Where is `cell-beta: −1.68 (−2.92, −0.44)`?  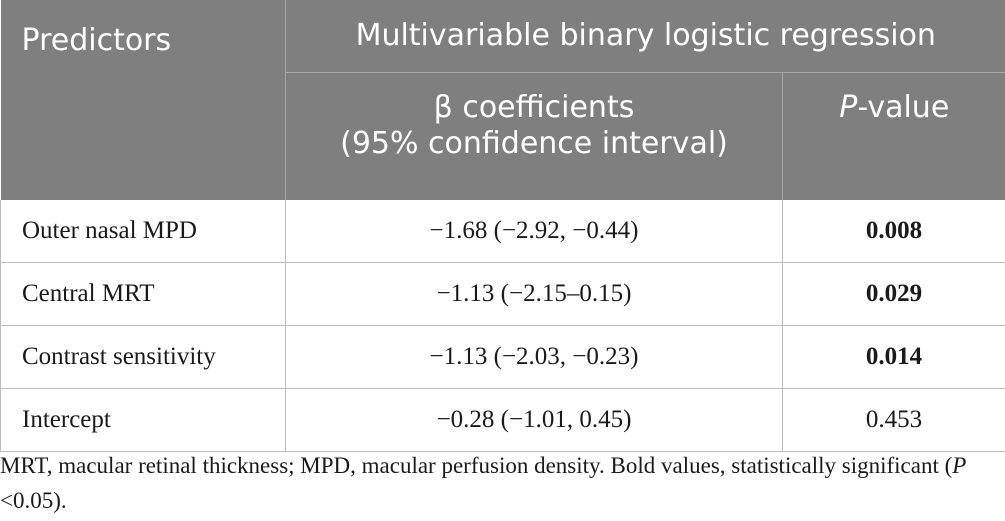 cell-beta: −1.68 (−2.92, −0.44) is located at coordinates (534, 231).